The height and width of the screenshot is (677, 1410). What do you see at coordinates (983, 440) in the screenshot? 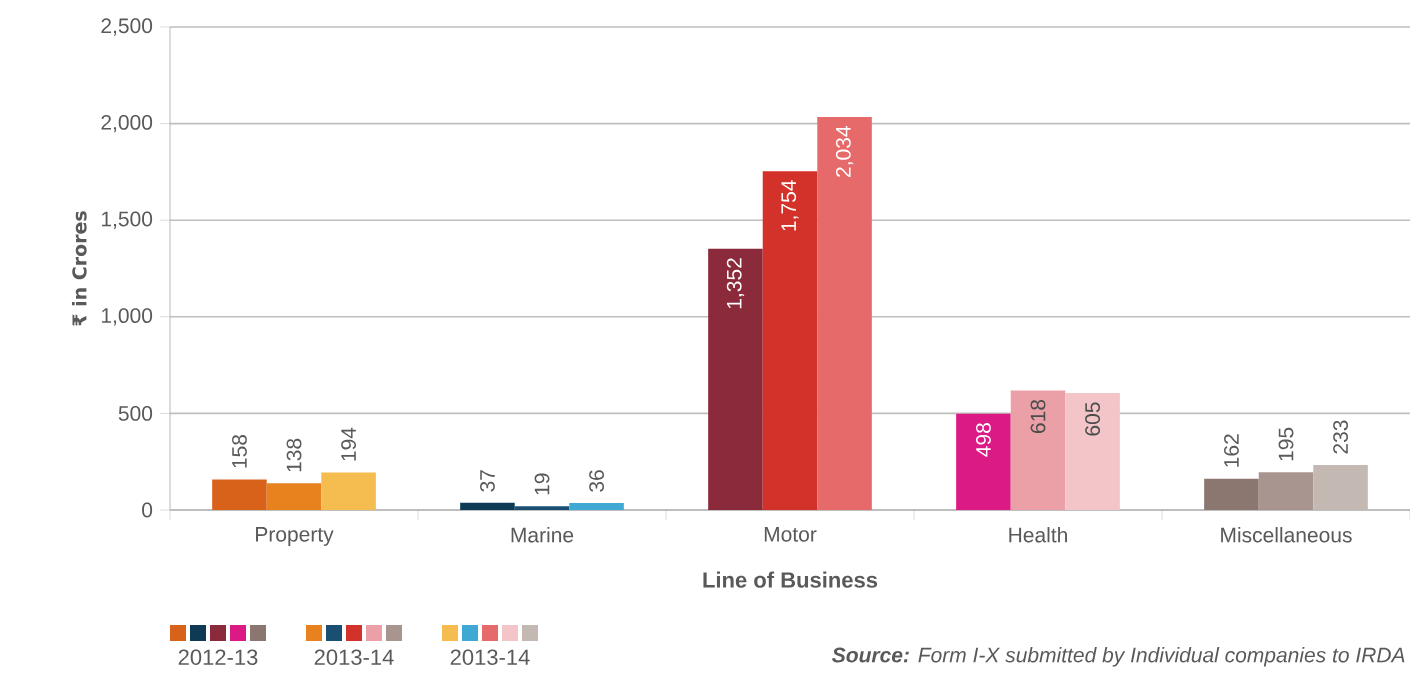
I see `data-label: 498` at bounding box center [983, 440].